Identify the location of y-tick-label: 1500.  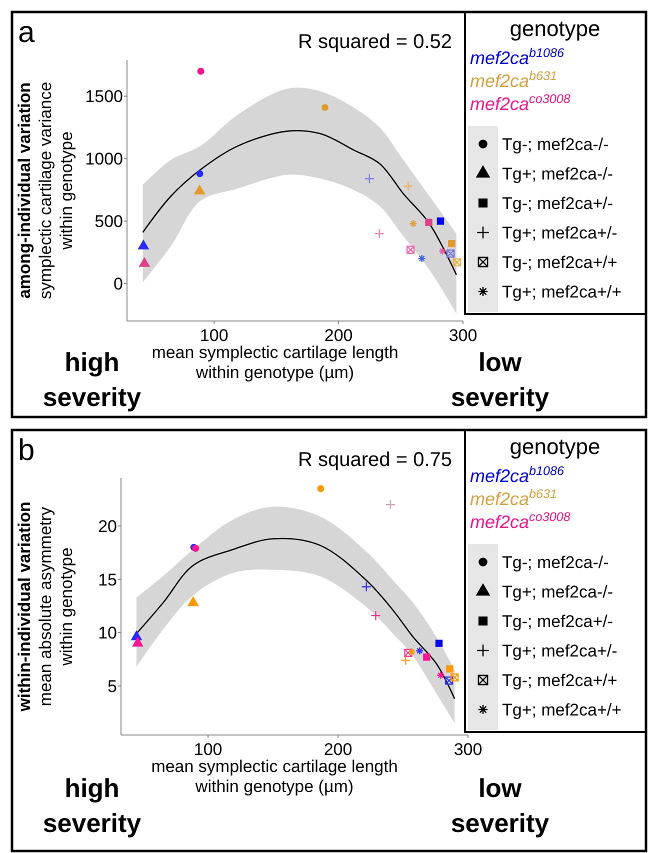
(104, 96).